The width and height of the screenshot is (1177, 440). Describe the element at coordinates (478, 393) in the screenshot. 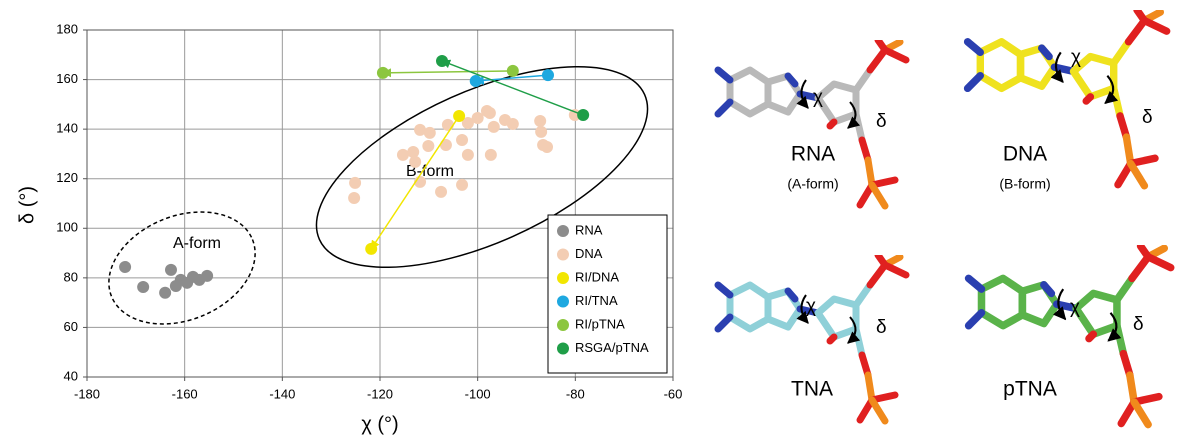

I see `x-tick-label: -100` at that location.